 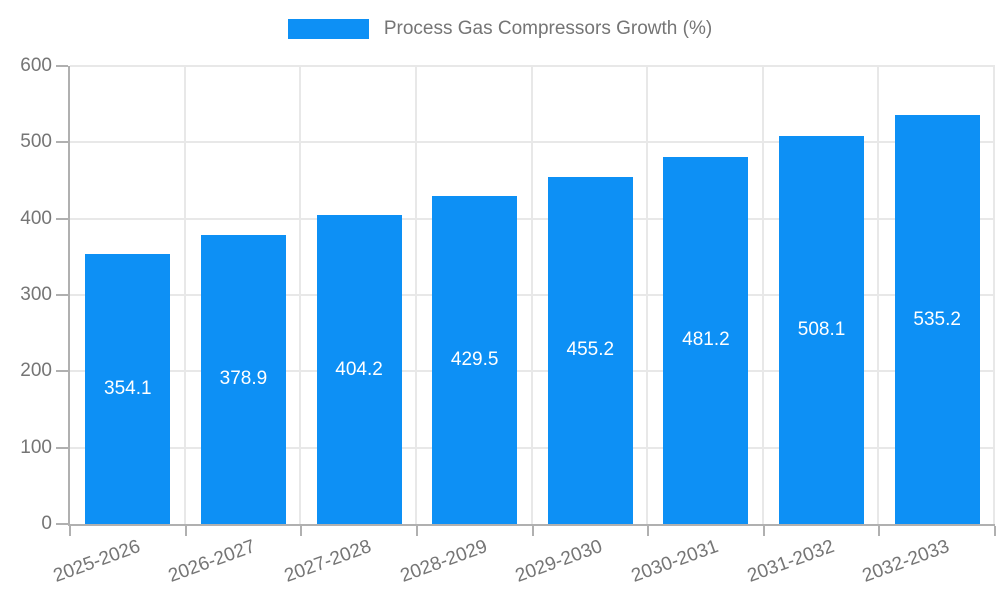 I want to click on x-axis-tick-label: 2026-2027, so click(x=212, y=561).